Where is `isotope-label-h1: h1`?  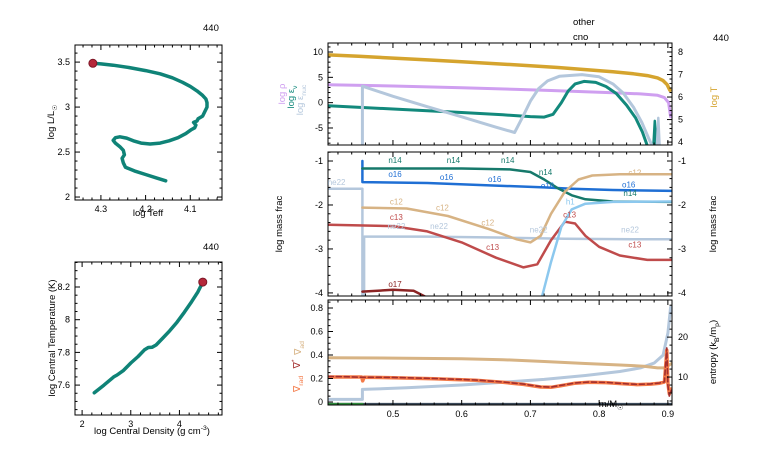 isotope-label-h1: h1 is located at coordinates (570, 202).